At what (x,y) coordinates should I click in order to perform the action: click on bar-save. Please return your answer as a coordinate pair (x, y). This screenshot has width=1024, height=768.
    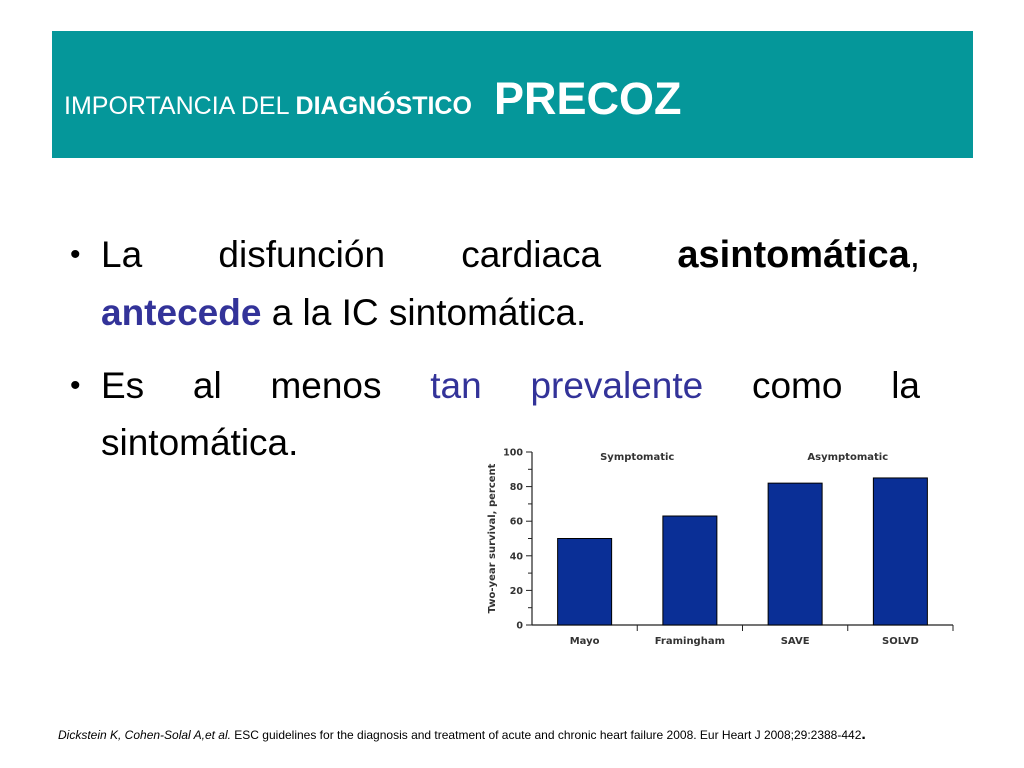
    Looking at the image, I should click on (795, 554).